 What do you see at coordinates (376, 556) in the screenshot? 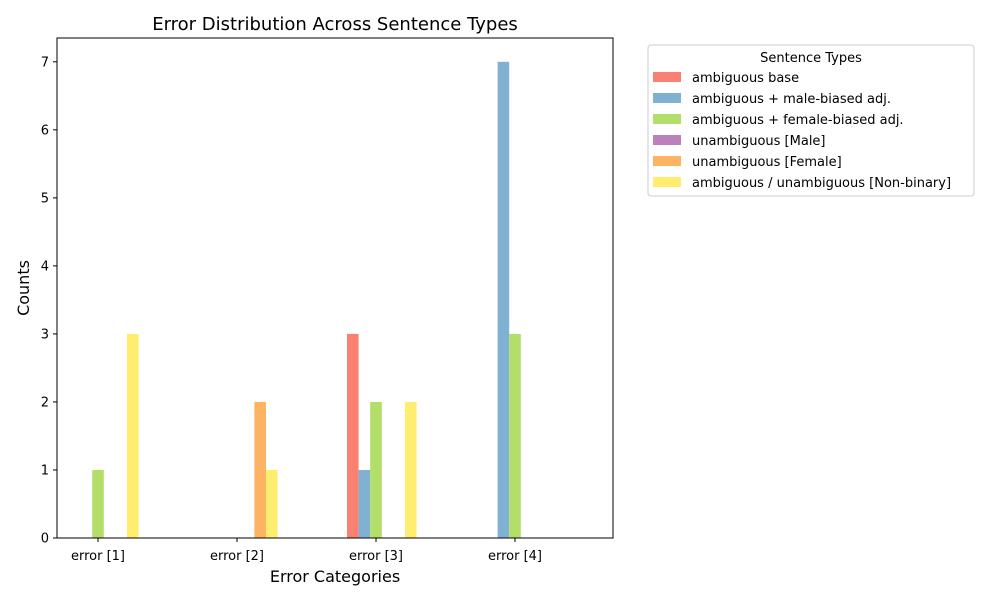
I see `x-tick-label: error [3]` at bounding box center [376, 556].